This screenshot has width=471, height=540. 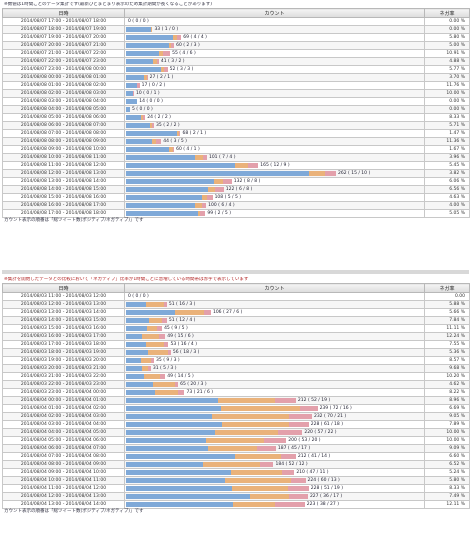 What do you see at coordinates (274, 189) in the screenshot?
I see `row-count-cell: 122 ( 6 / 8 )` at bounding box center [274, 189].